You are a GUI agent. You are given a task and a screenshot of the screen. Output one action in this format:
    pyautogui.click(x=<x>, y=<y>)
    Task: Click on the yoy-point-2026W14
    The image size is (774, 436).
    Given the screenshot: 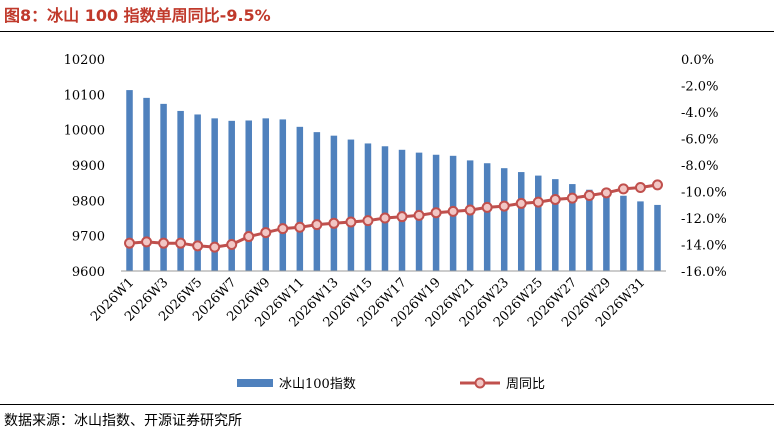 What is the action you would take?
    pyautogui.click(x=351, y=222)
    